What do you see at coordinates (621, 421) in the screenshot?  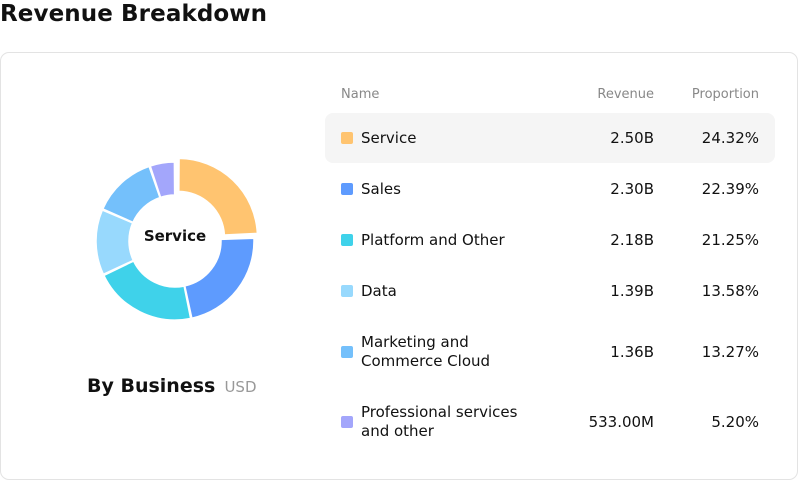 I see `row-revenue: 533.00M` at bounding box center [621, 421].